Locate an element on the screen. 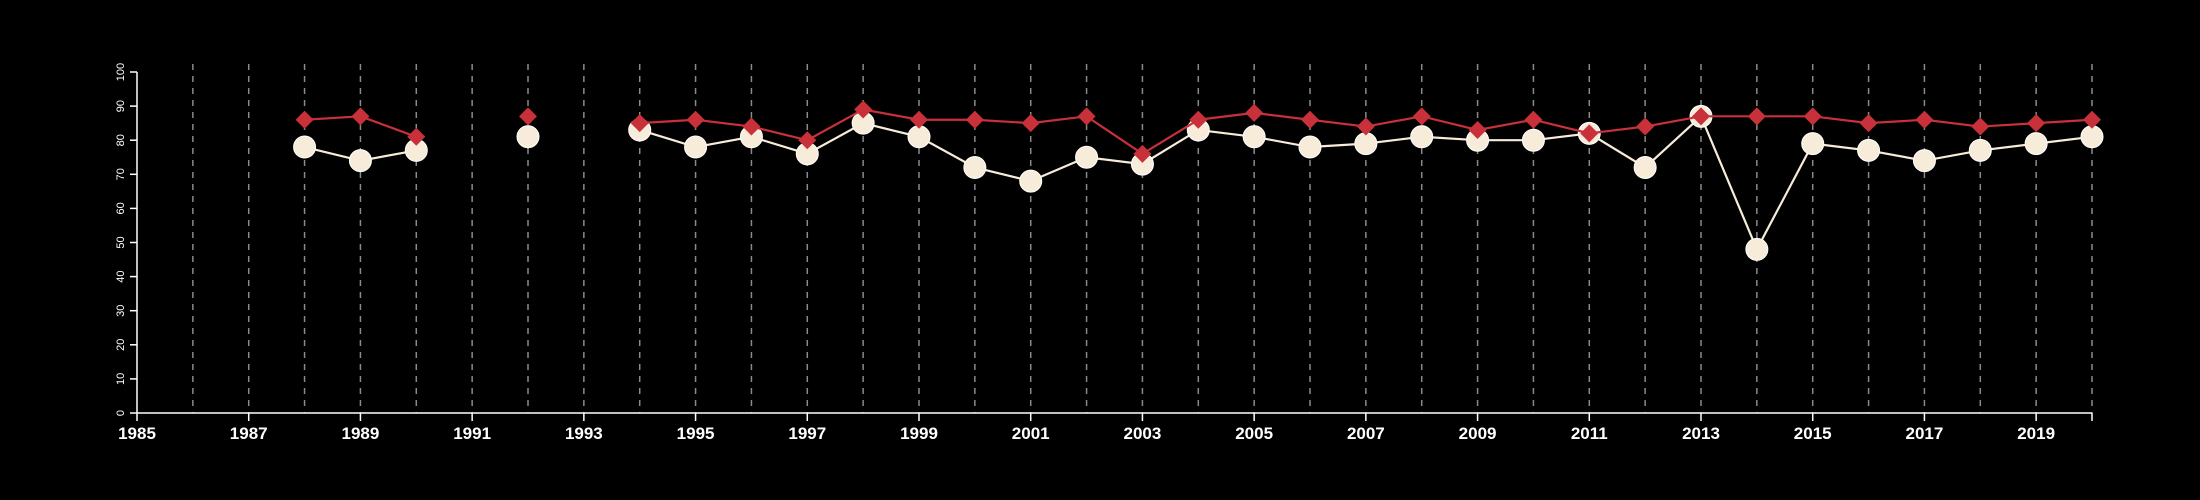 The image size is (2200, 500). point-circle-2000 is located at coordinates (975, 167).